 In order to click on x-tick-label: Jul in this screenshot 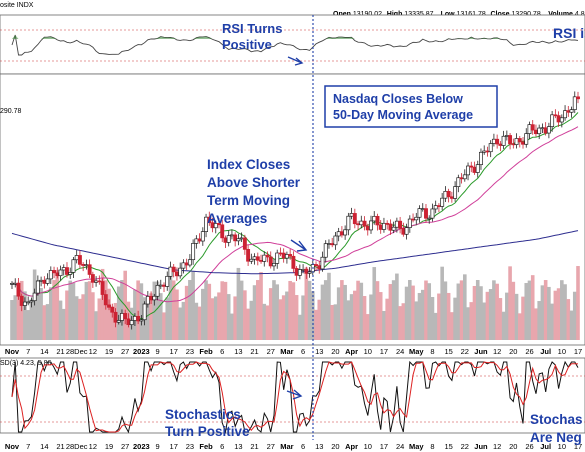, I will do `click(545, 446)`.